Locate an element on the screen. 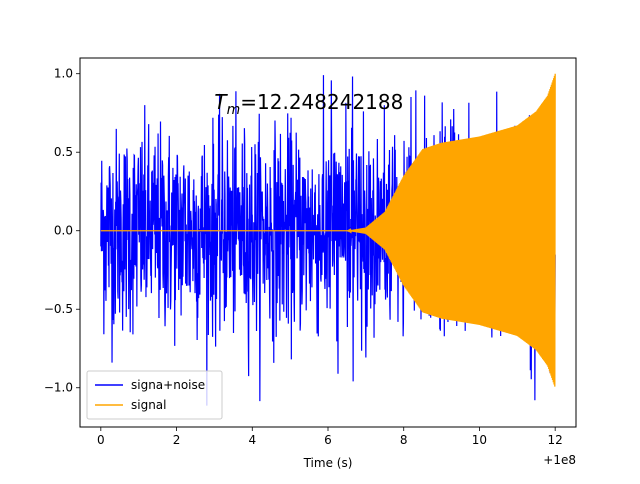  y-tick-label: −1.0 is located at coordinates (58, 388).